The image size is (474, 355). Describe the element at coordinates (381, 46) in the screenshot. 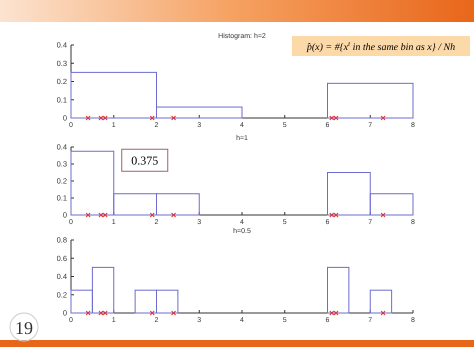

I see `annotation: p̂(x) = #{x$^{t}$ in the same bin as x} / Nh` at that location.